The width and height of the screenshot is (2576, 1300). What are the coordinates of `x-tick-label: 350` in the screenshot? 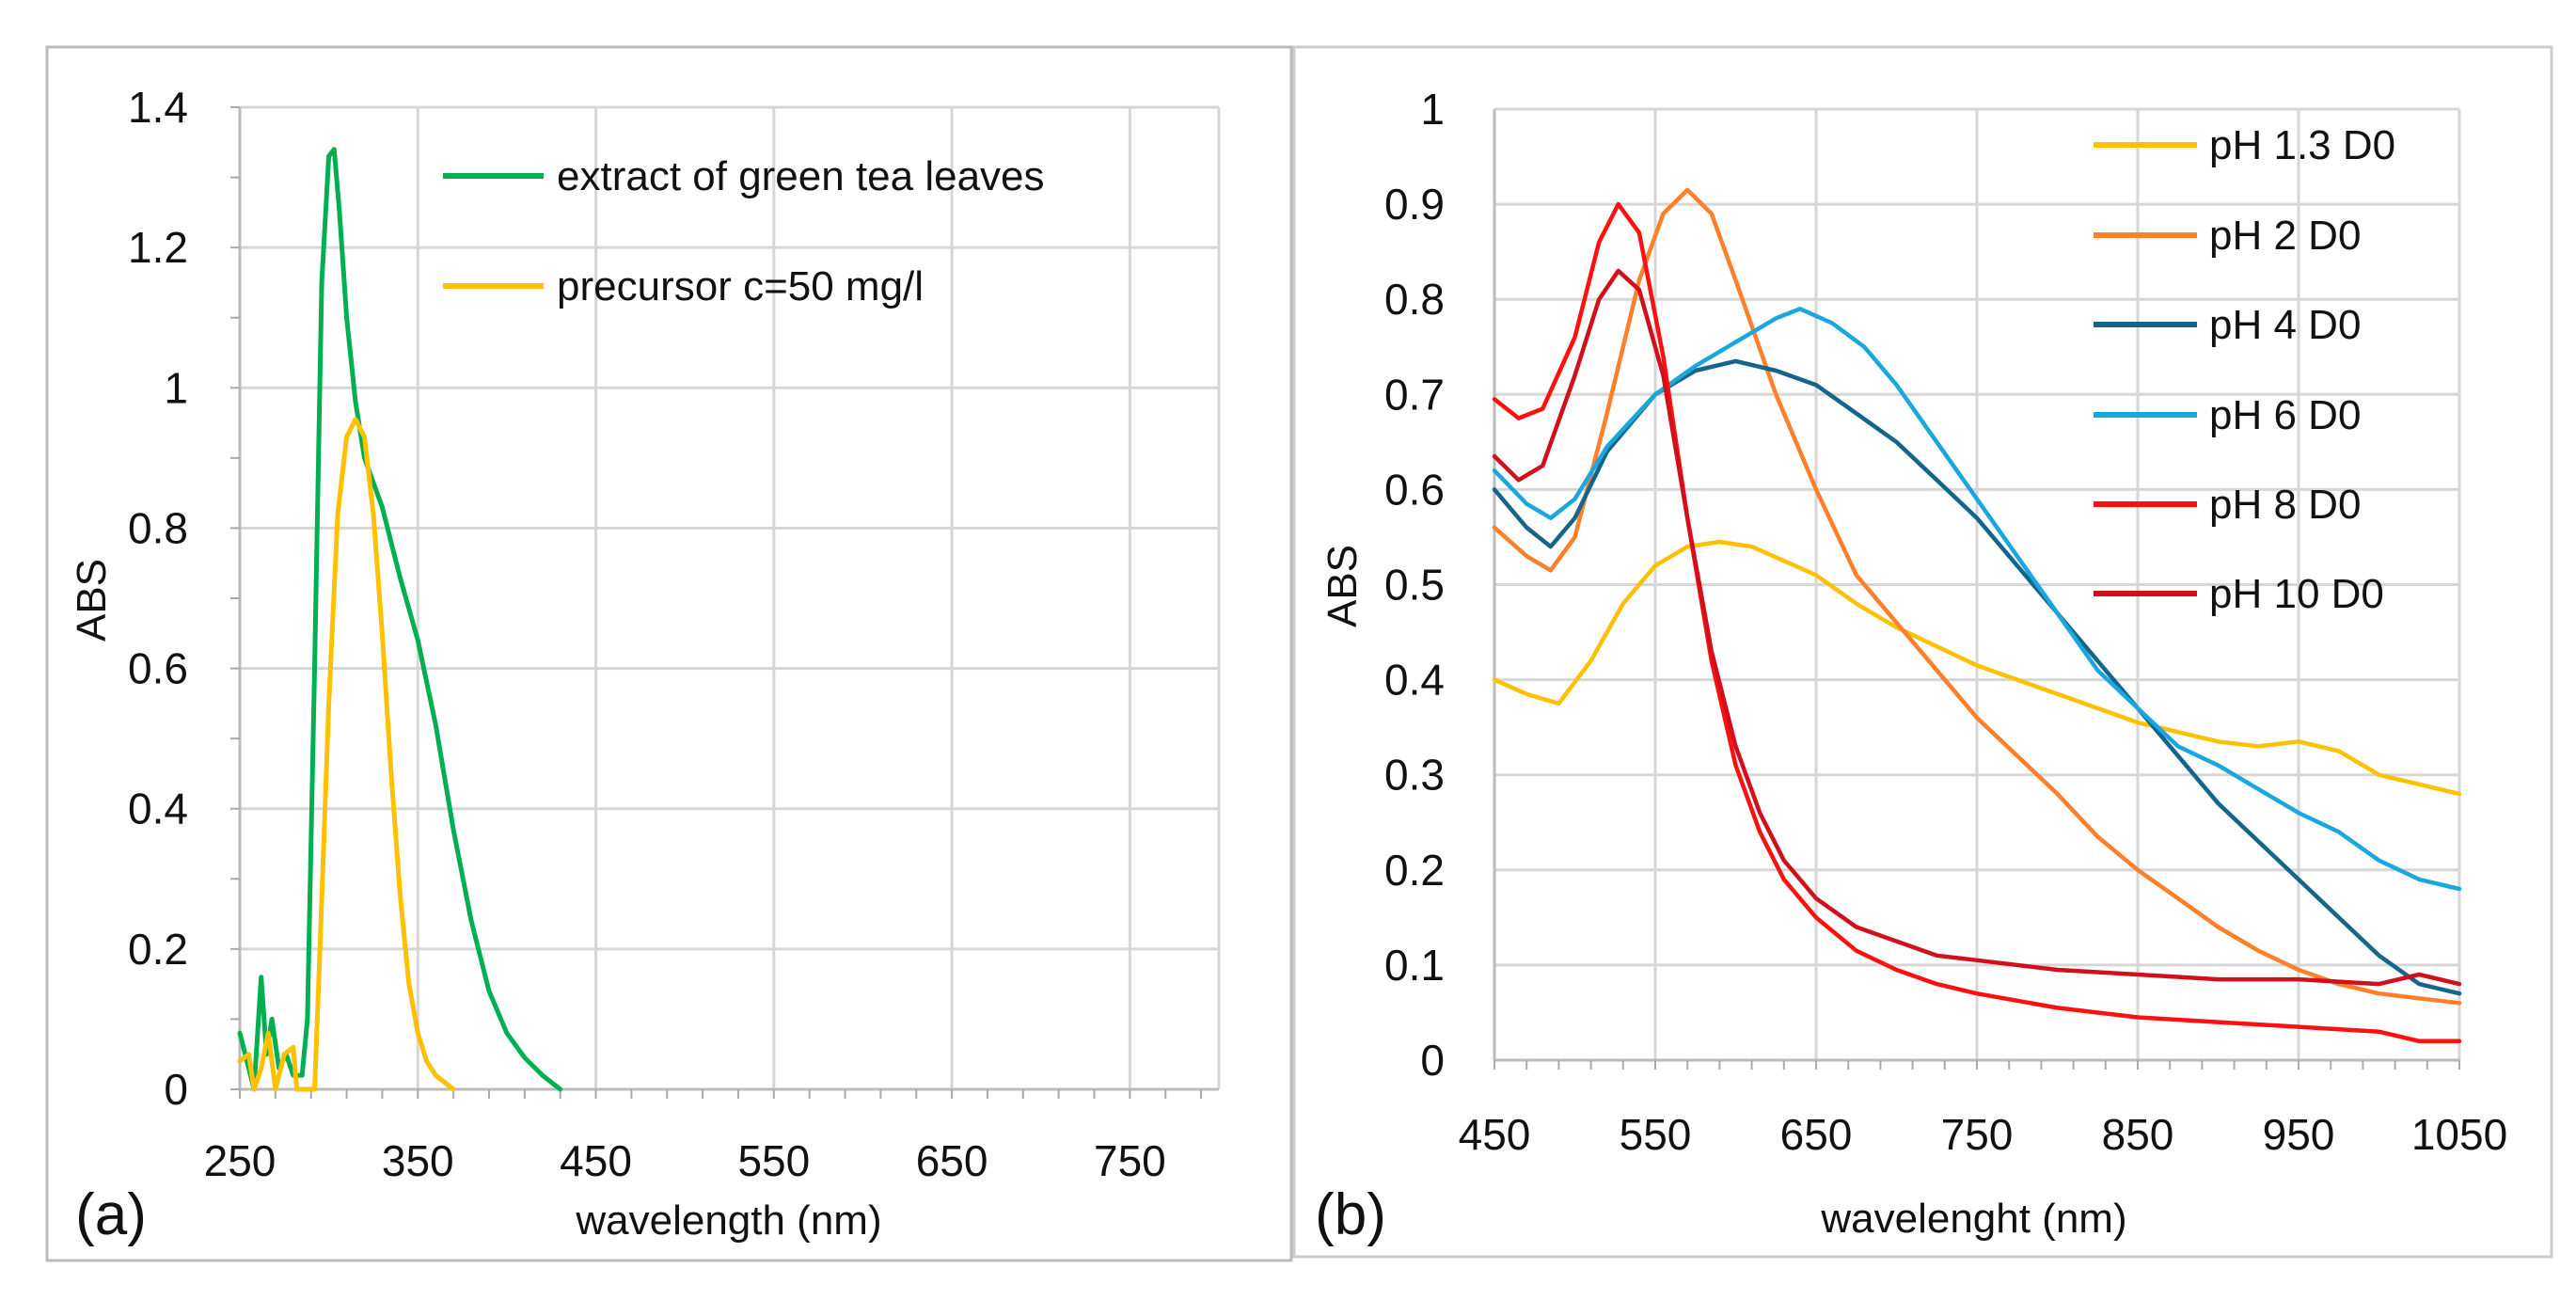 It's located at (418, 1160).